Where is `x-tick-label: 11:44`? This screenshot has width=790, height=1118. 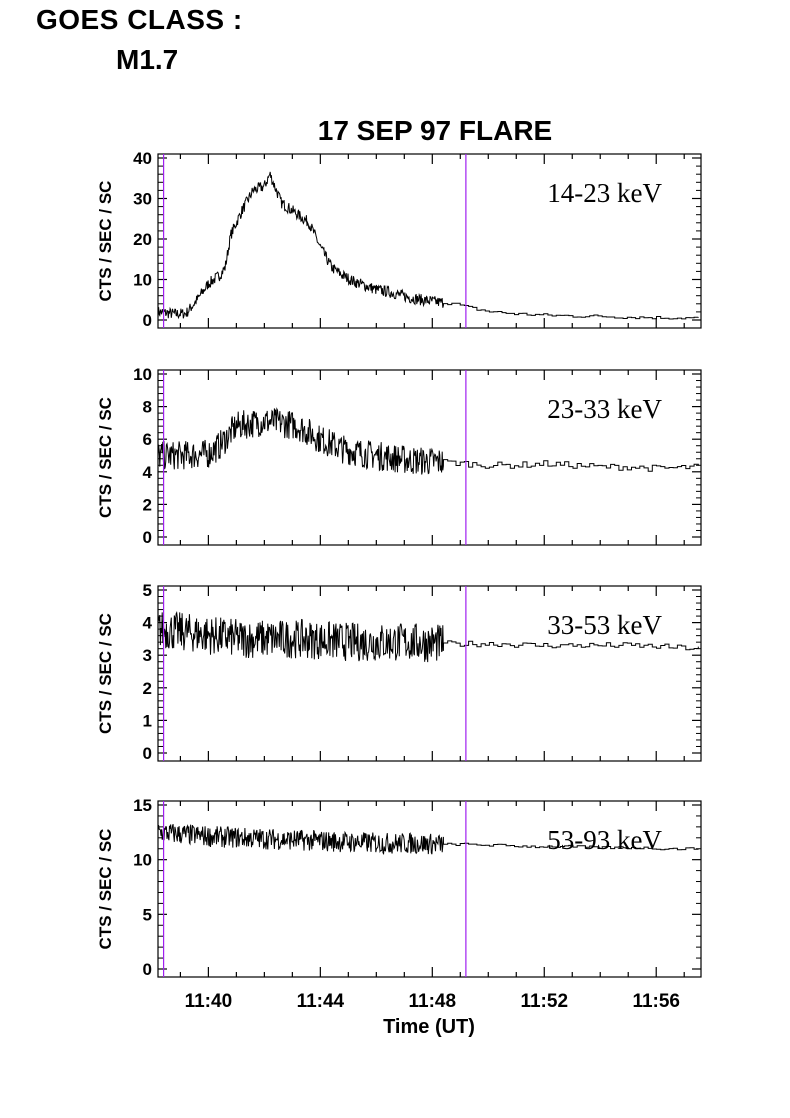
x-tick-label: 11:44 is located at coordinates (321, 1001).